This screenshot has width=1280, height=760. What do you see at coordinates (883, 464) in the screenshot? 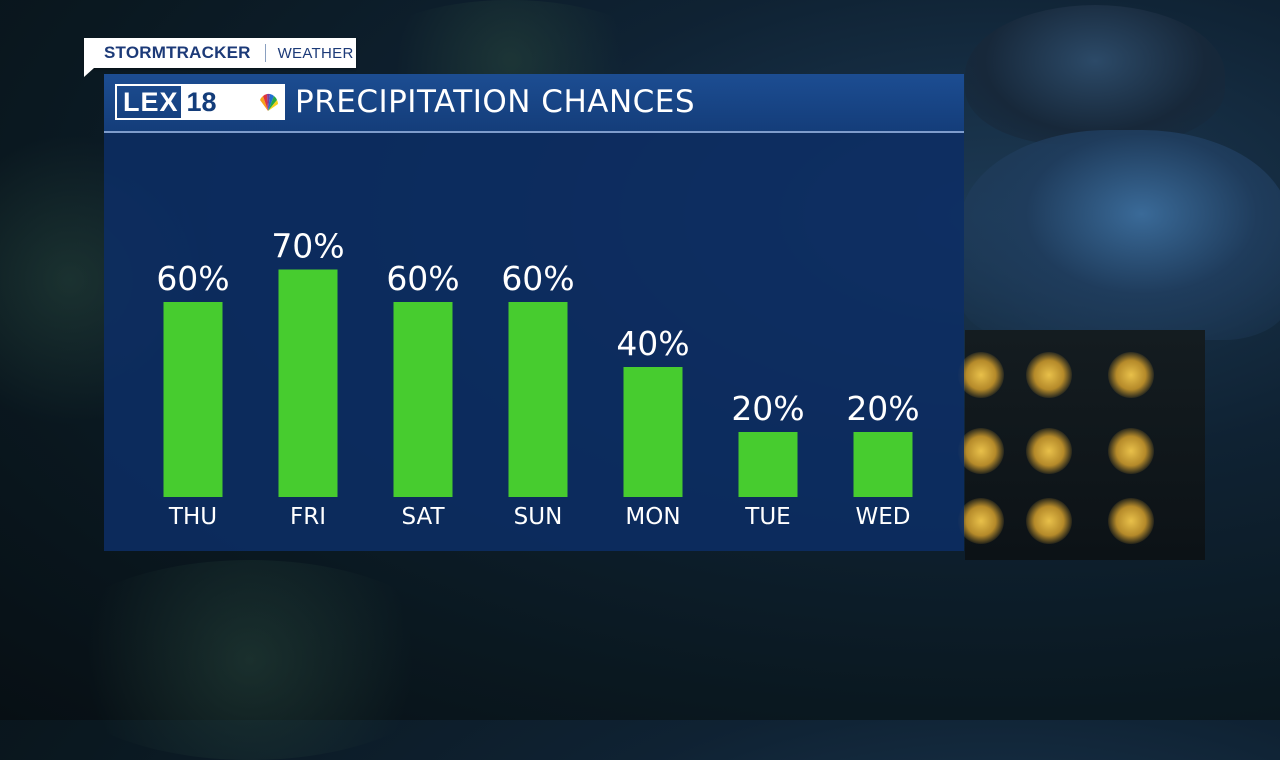
I see `bar-wed` at bounding box center [883, 464].